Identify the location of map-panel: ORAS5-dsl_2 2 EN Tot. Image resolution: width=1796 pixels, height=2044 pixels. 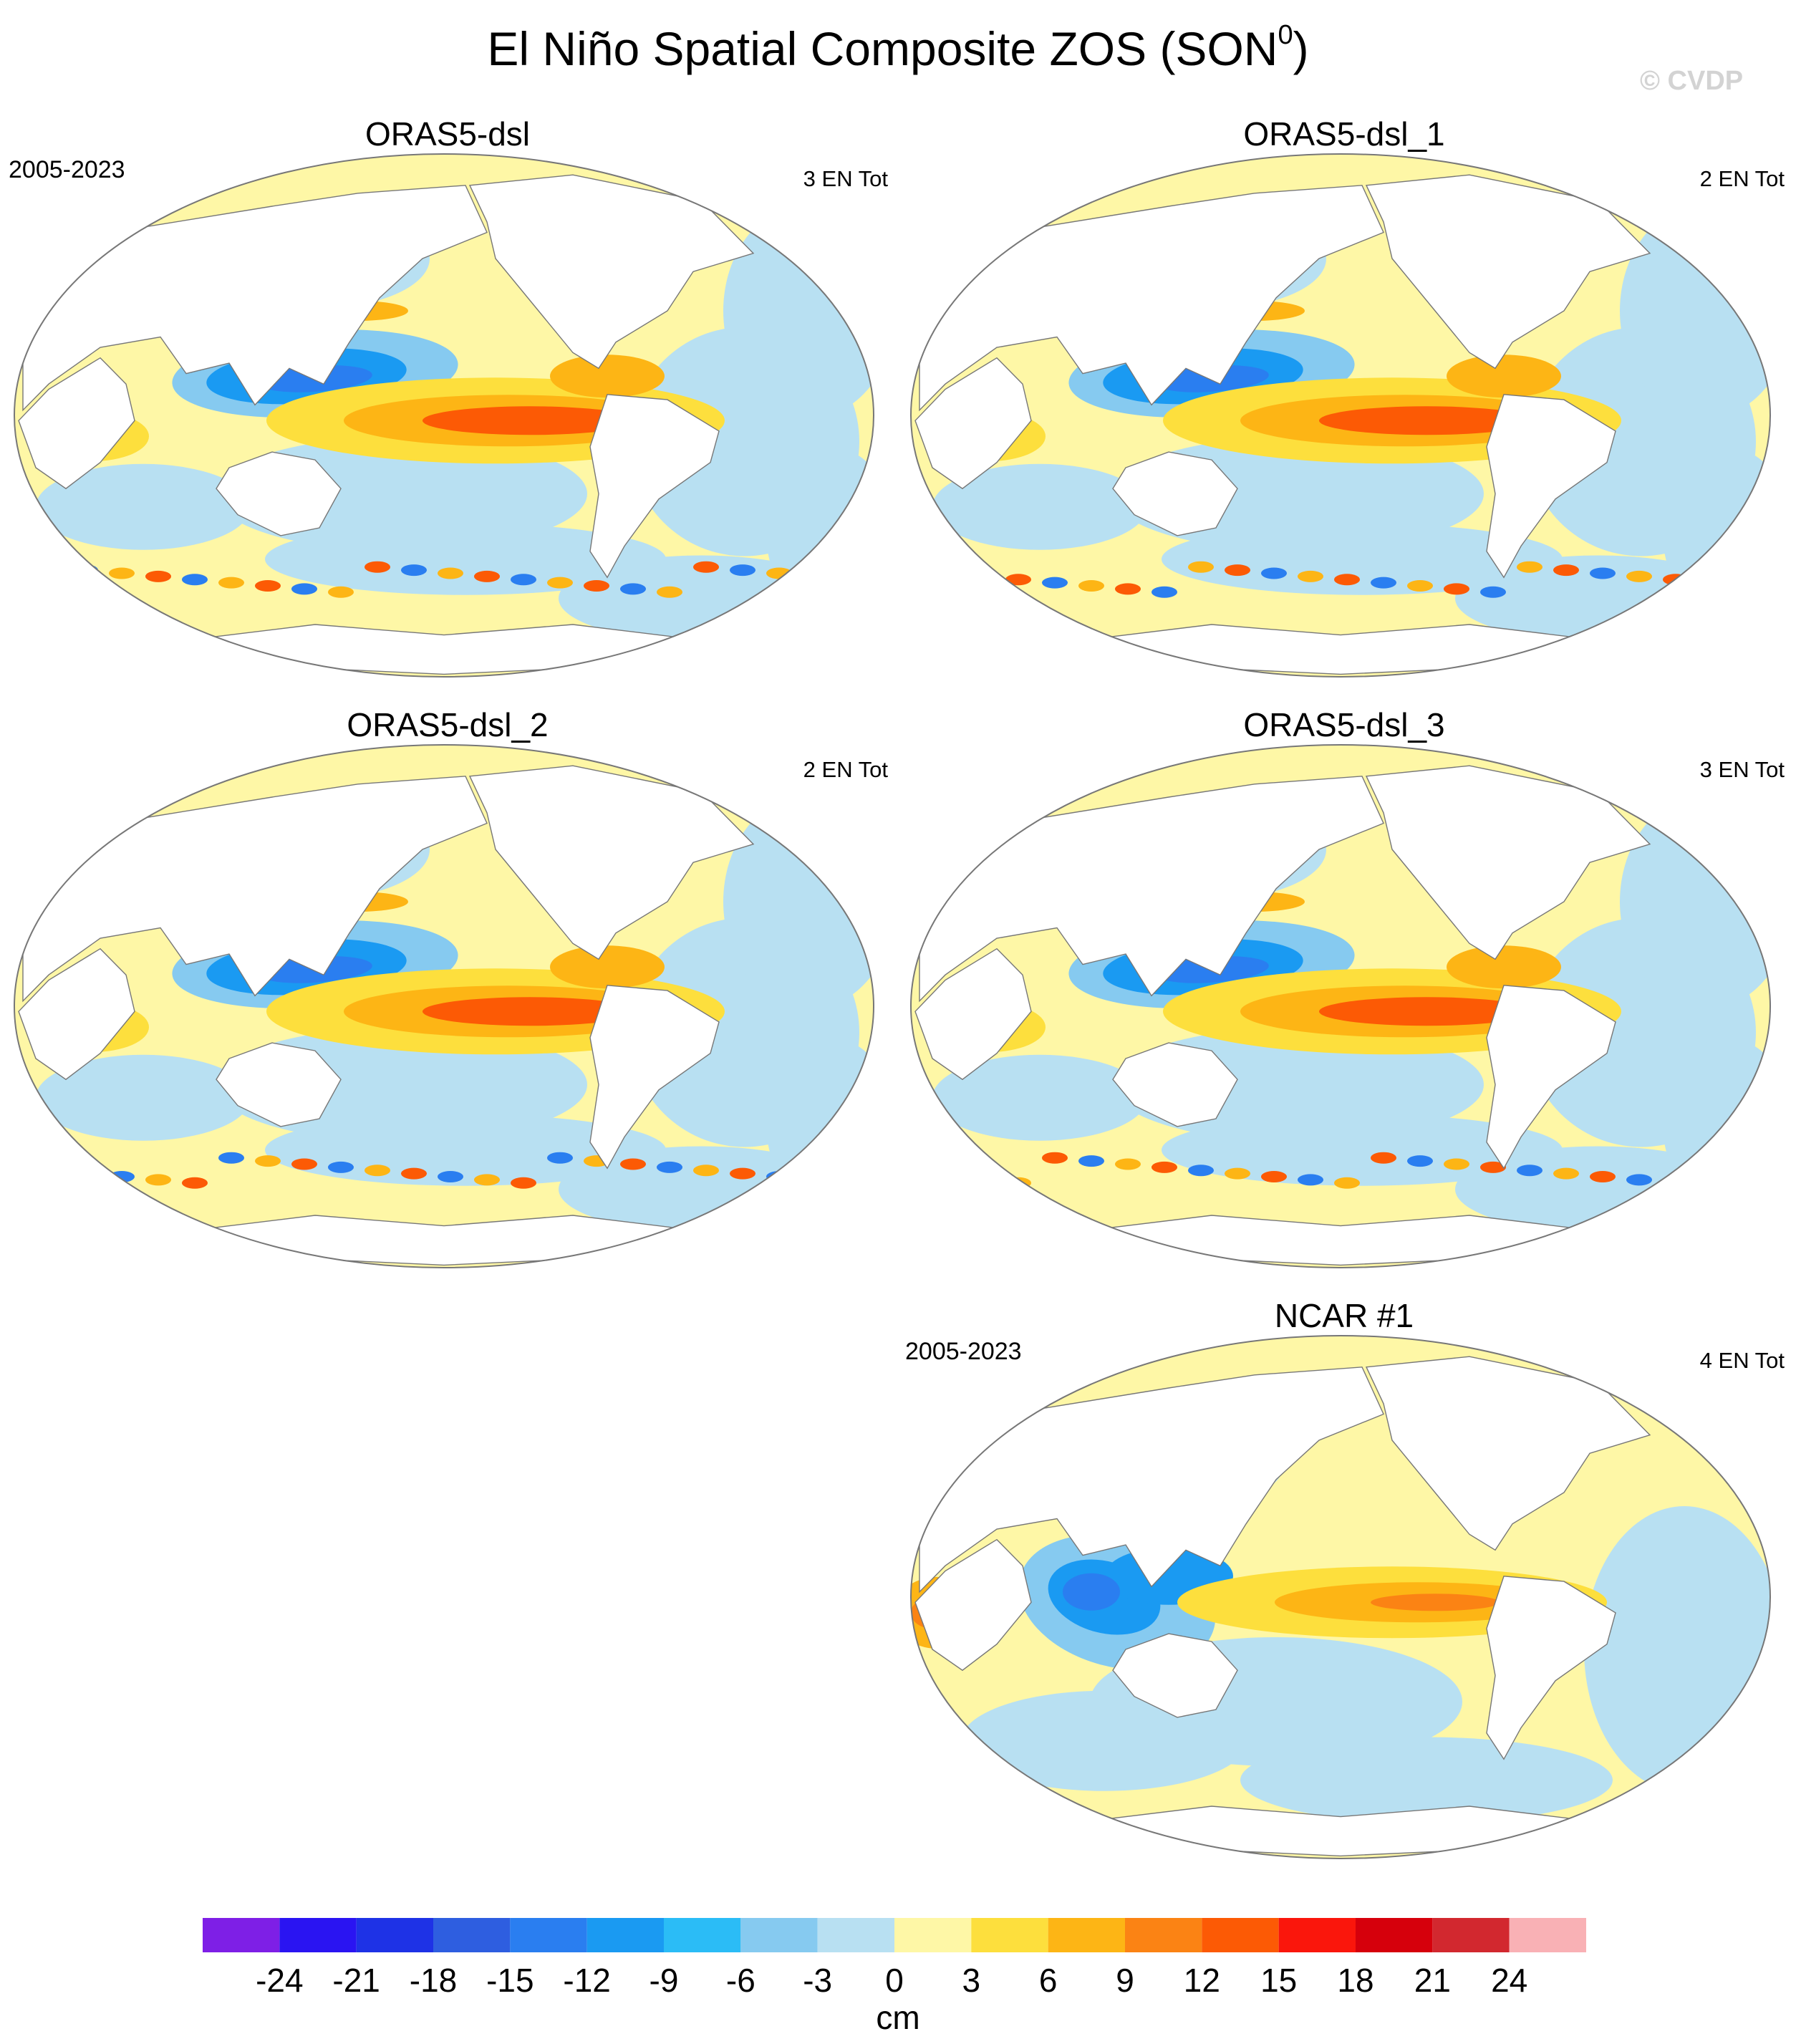
(448, 988).